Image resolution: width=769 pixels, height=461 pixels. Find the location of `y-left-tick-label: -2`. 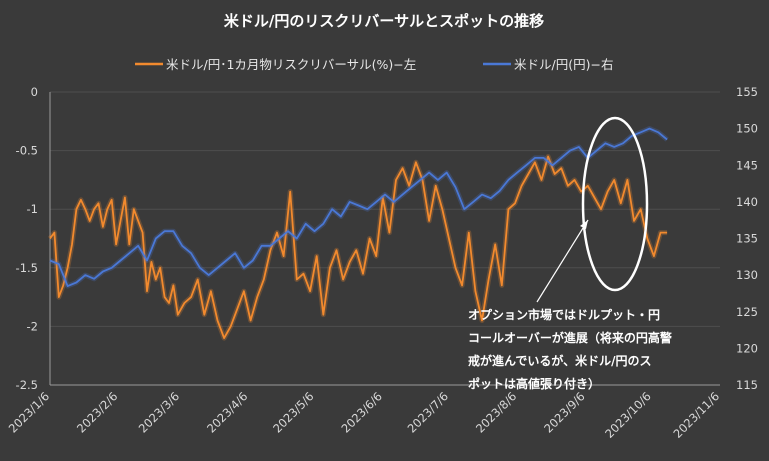

y-left-tick-label: -2 is located at coordinates (32, 326).